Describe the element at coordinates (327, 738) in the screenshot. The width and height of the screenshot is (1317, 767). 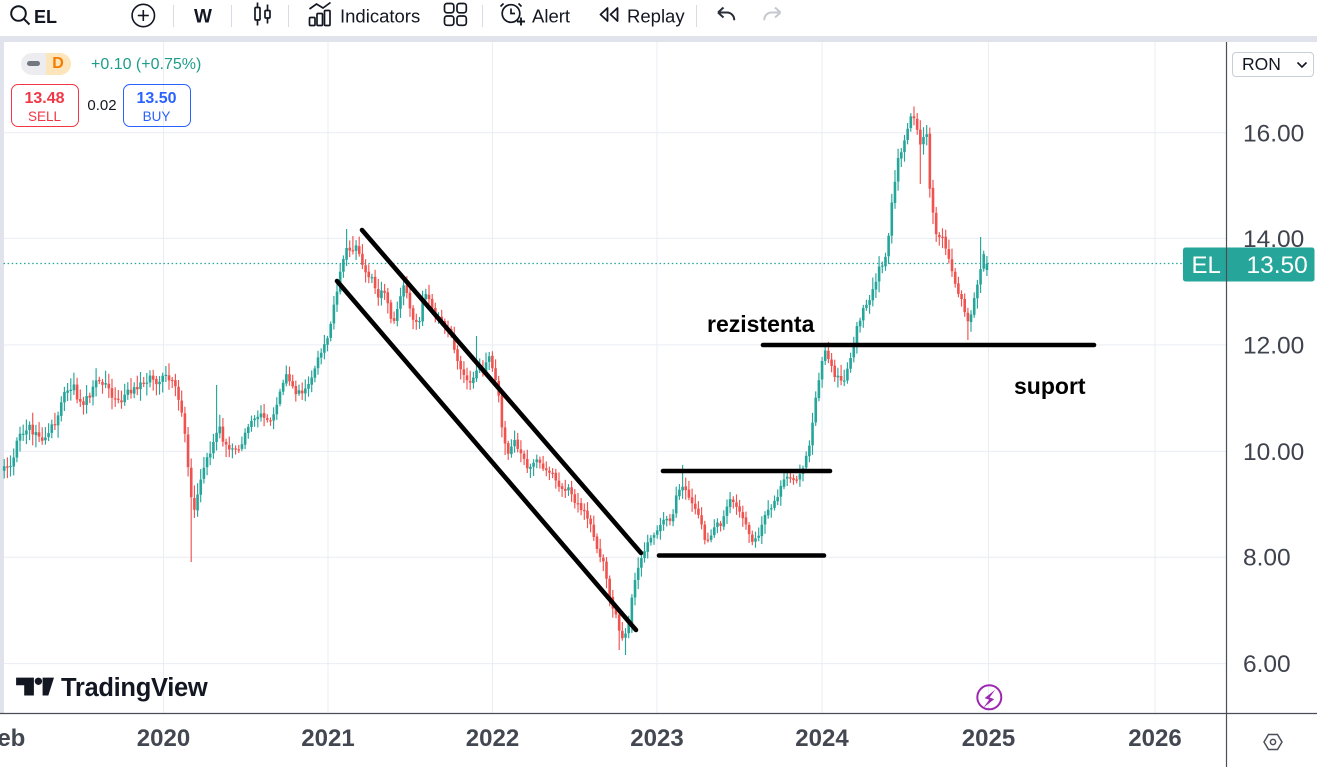
I see `svg-text: 2021` at that location.